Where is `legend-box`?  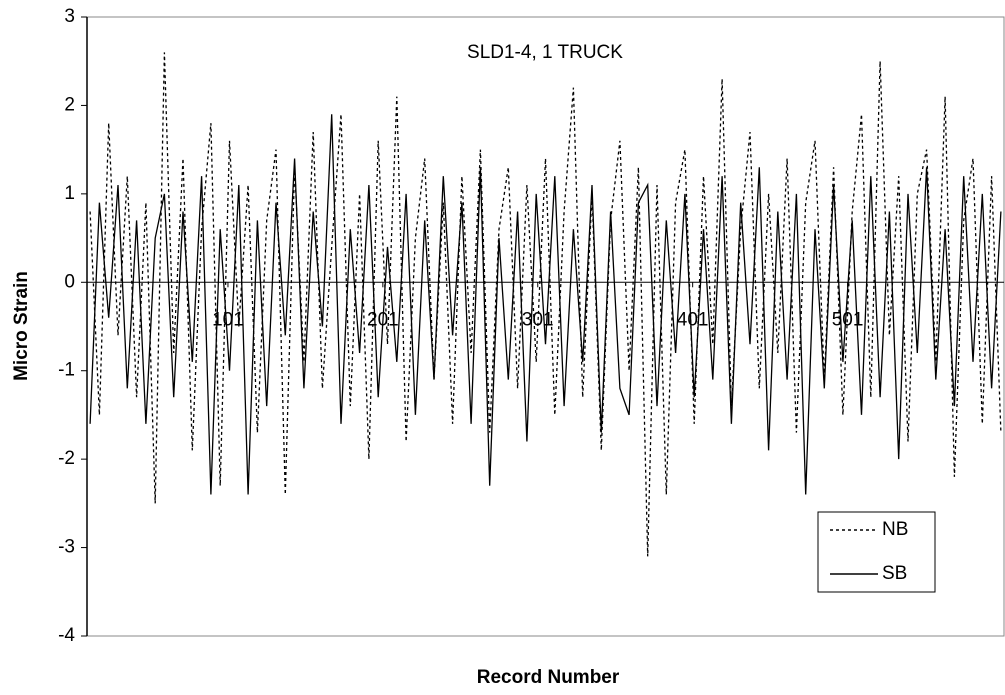
legend-box is located at coordinates (876, 552).